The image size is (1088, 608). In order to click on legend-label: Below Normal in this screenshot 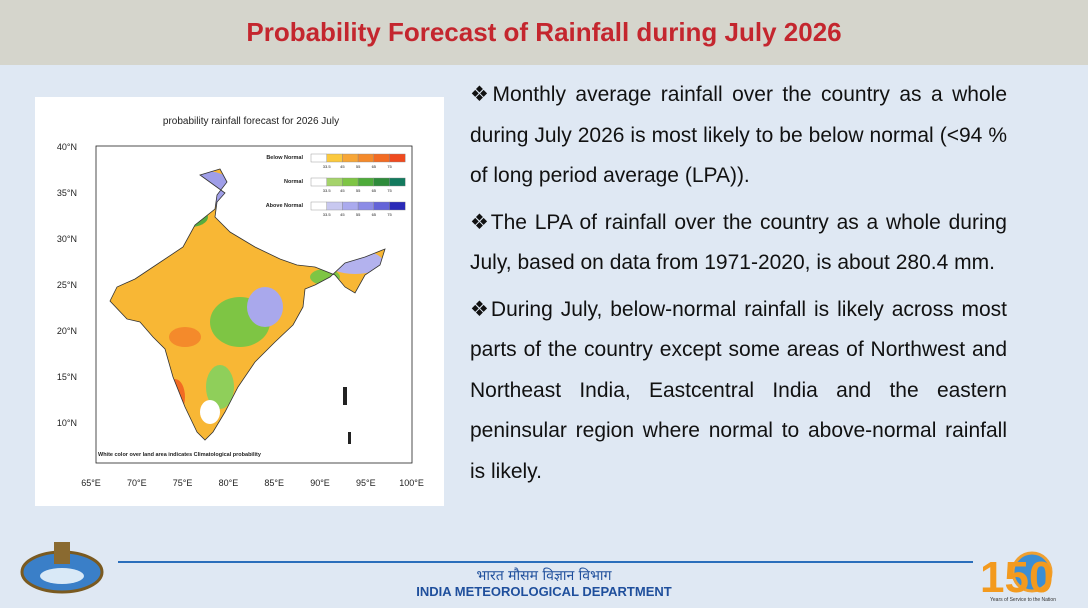, I will do `click(284, 158)`.